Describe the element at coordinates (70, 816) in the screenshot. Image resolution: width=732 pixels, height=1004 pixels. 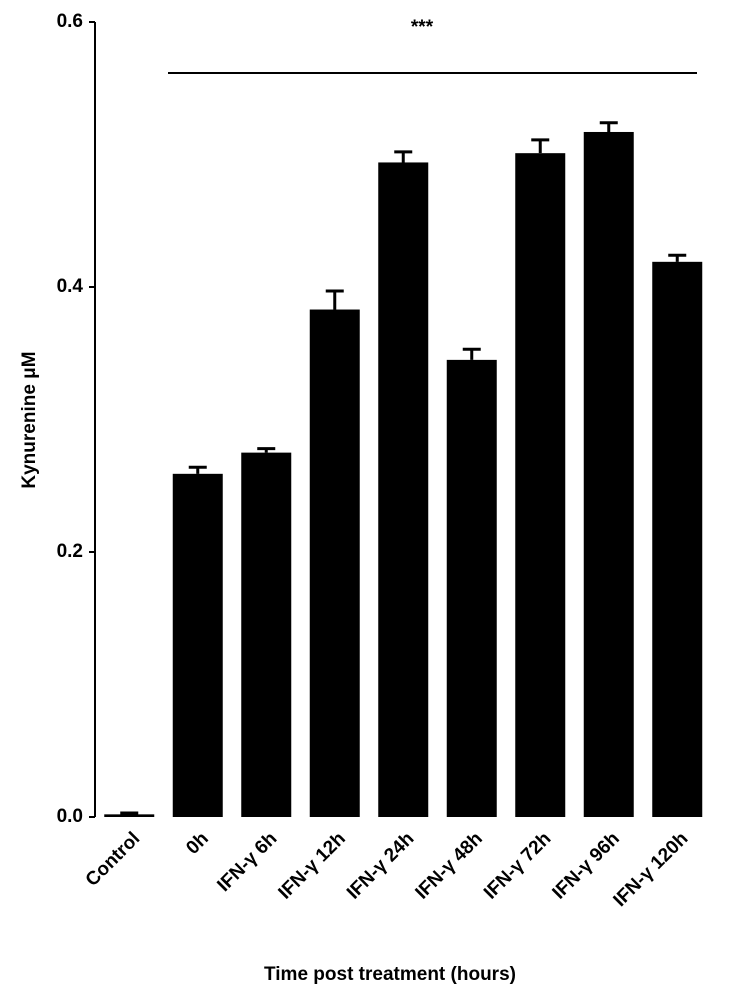
I see `y-tick-label: 0.0` at that location.